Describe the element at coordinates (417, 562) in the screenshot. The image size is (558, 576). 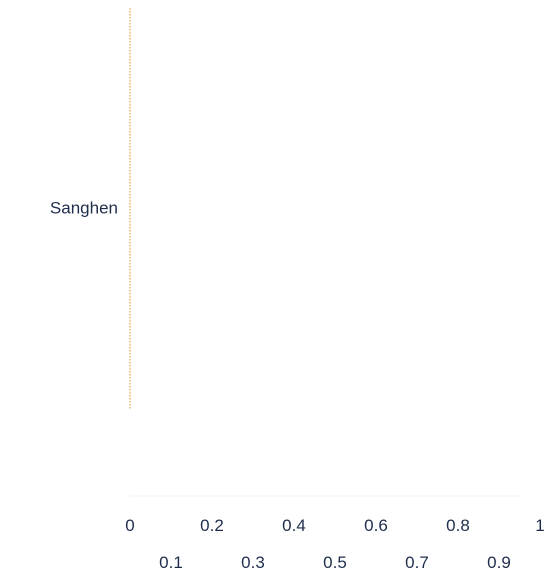
I see `x-tick-label: 0.7` at that location.